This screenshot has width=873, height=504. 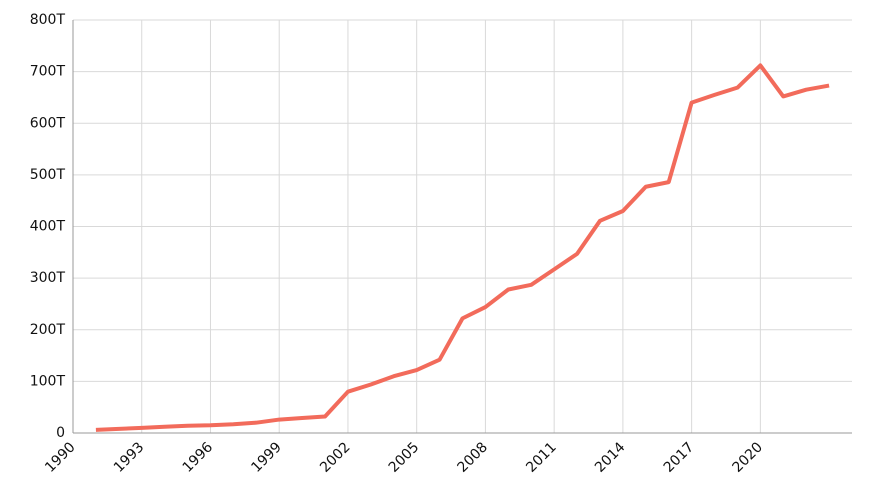 What do you see at coordinates (679, 457) in the screenshot?
I see `x-tick-label: 2017` at bounding box center [679, 457].